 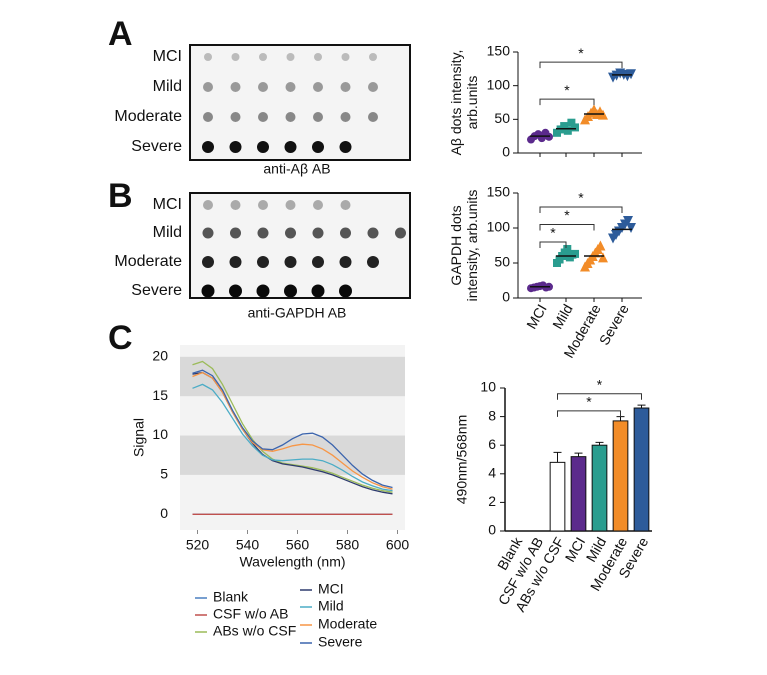 I want to click on grid-band, so click(x=292, y=455).